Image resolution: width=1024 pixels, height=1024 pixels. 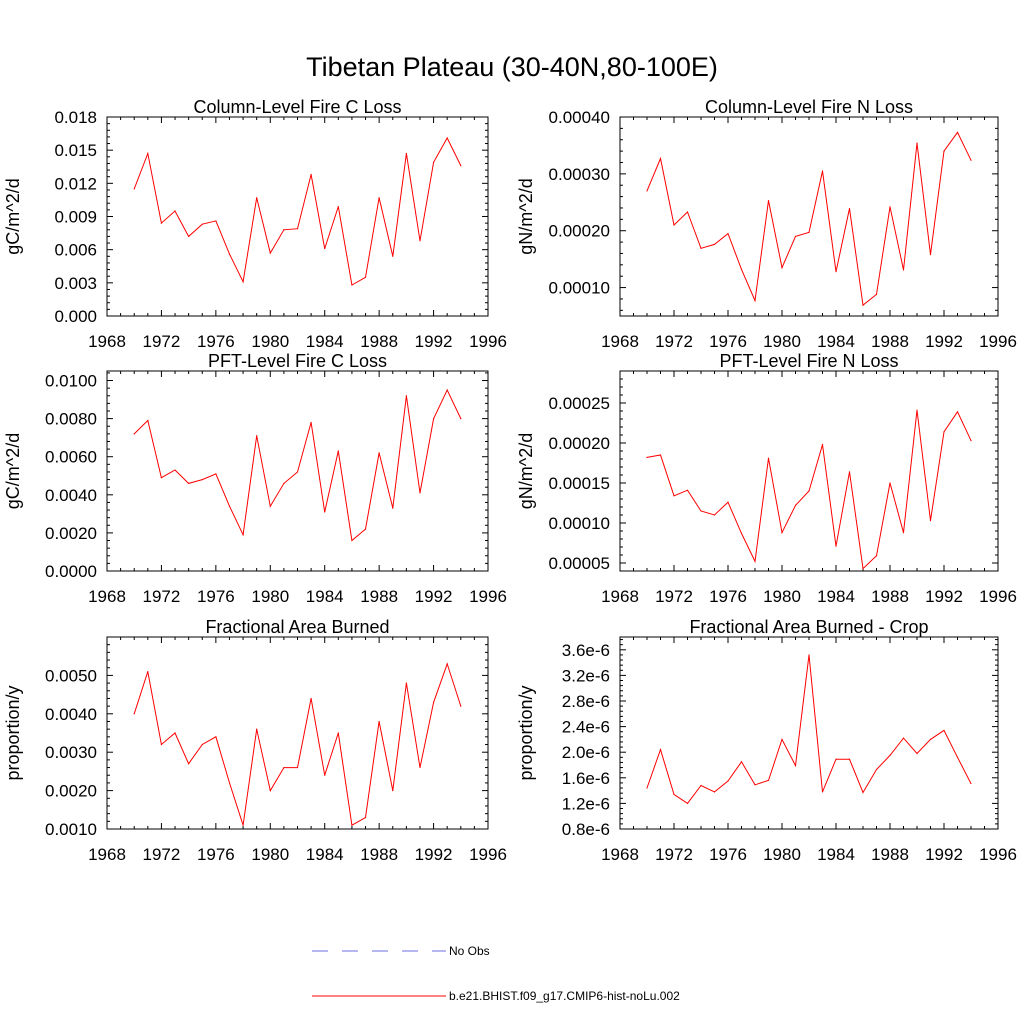 What do you see at coordinates (586, 803) in the screenshot?
I see `y-tick-label: 1.2e-6` at bounding box center [586, 803].